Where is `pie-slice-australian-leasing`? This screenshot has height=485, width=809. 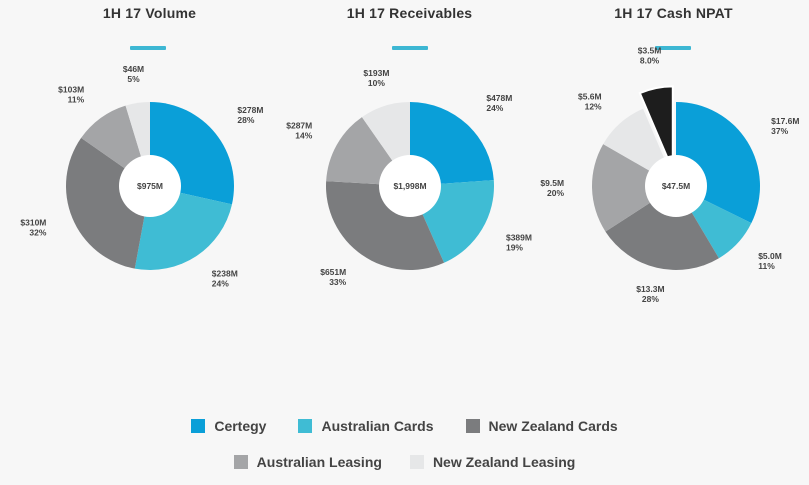 pie-slice-australian-leasing is located at coordinates (634, 188).